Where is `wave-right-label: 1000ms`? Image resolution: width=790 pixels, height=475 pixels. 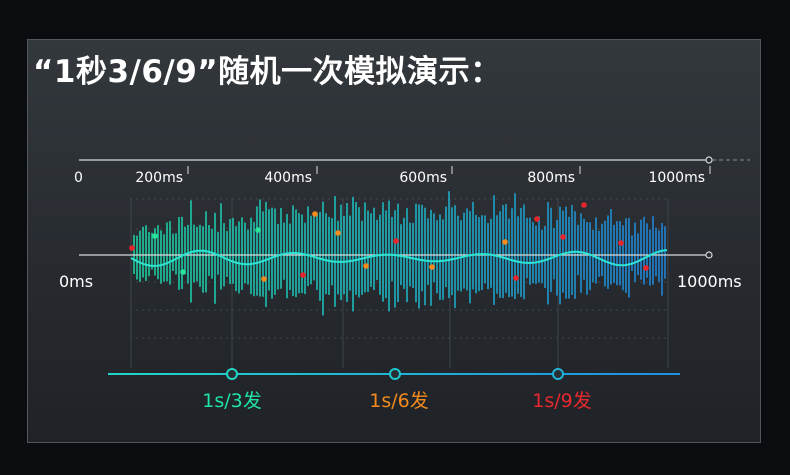
wave-right-label: 1000ms is located at coordinates (709, 281).